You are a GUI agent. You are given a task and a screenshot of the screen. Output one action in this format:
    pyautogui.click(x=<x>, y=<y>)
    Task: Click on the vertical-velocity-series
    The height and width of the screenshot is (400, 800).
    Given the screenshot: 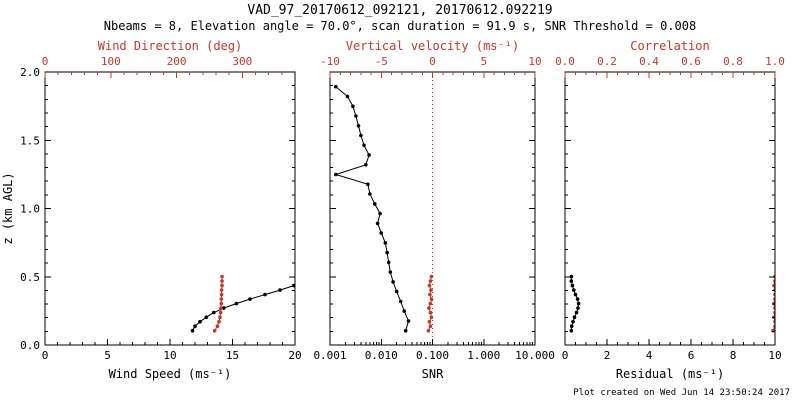 What is the action you would take?
    pyautogui.click(x=430, y=303)
    